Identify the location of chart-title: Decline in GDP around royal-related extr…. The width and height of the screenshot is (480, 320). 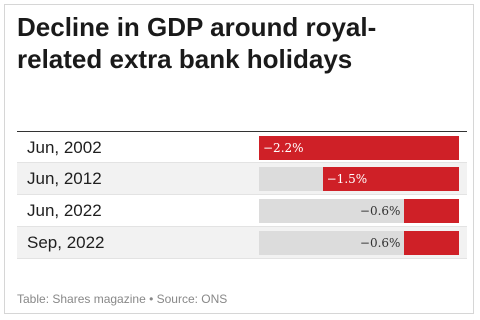
(197, 43).